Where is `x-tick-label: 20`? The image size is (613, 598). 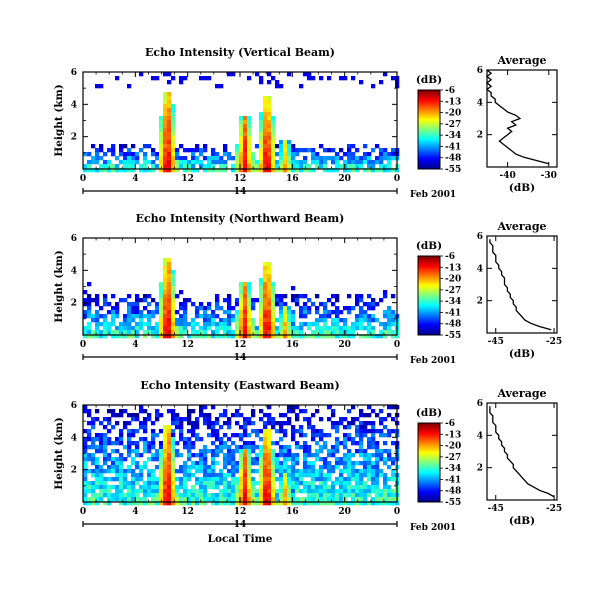 x-tick-label: 20 is located at coordinates (344, 512).